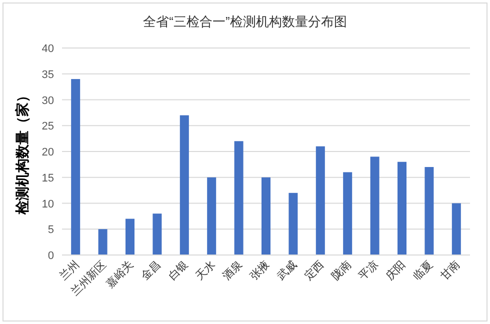  I want to click on x-tick-label: 金昌, so click(151, 270).